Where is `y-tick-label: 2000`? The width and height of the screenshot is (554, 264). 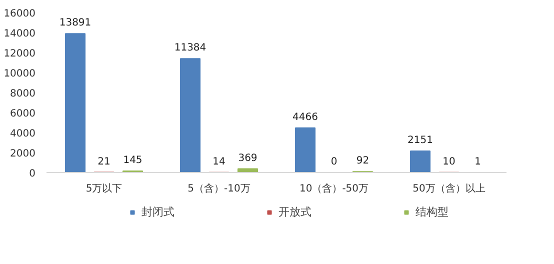 y-tick-label: 2000 is located at coordinates (23, 154).